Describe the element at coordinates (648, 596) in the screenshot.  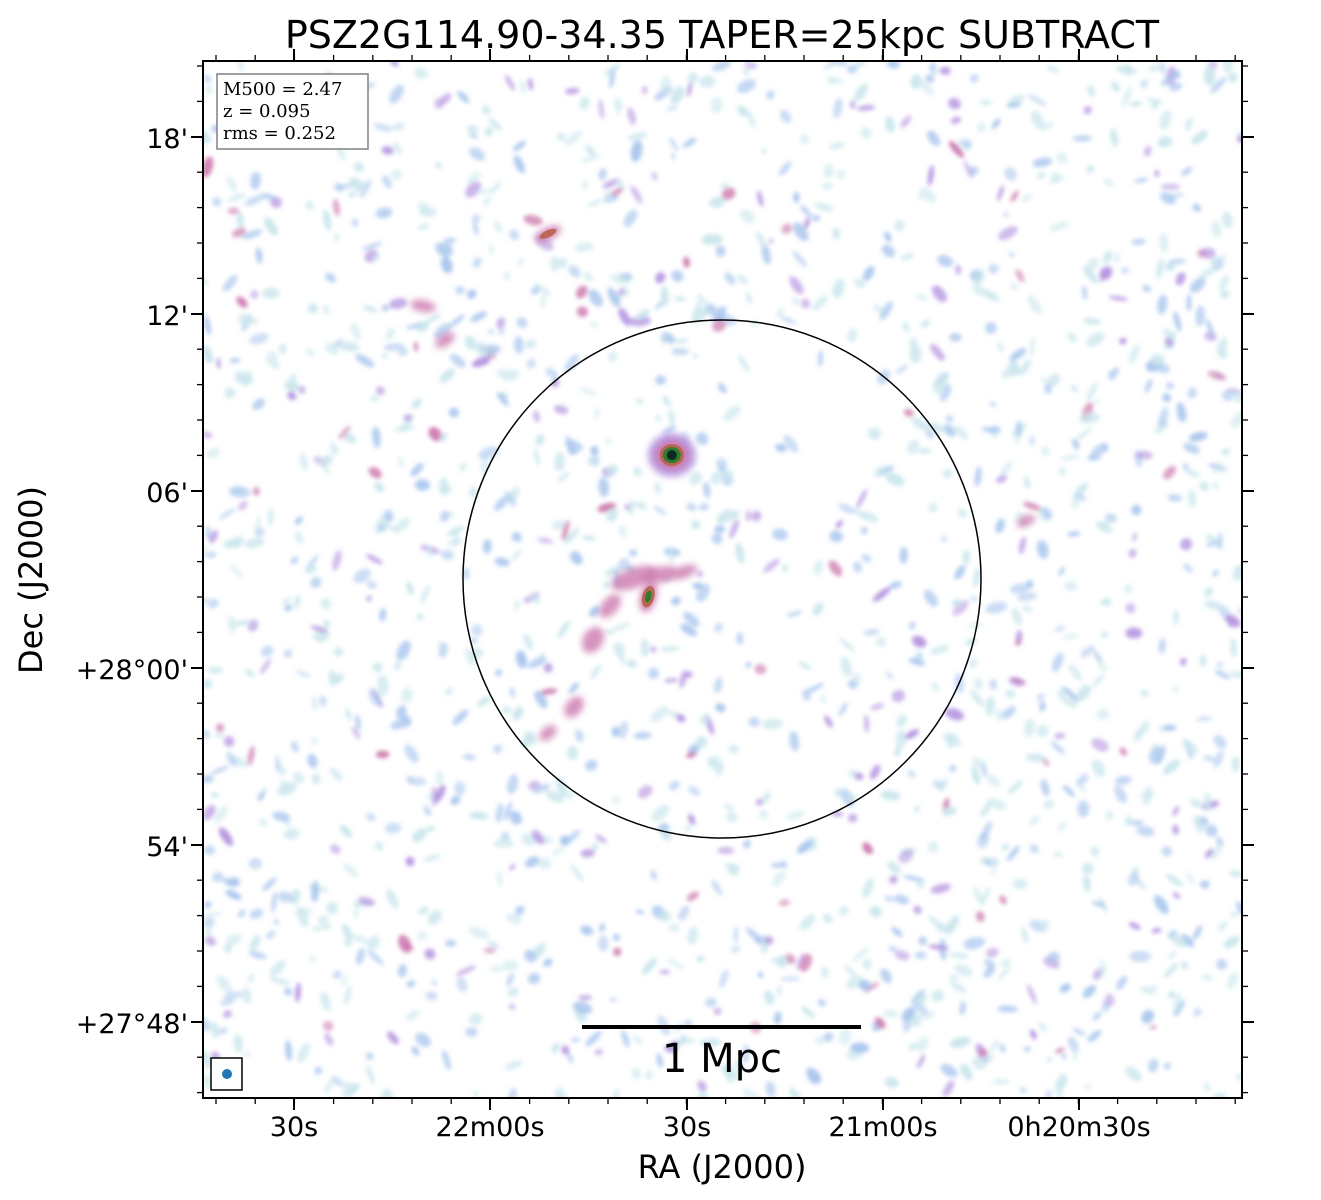
I see `source-core` at that location.